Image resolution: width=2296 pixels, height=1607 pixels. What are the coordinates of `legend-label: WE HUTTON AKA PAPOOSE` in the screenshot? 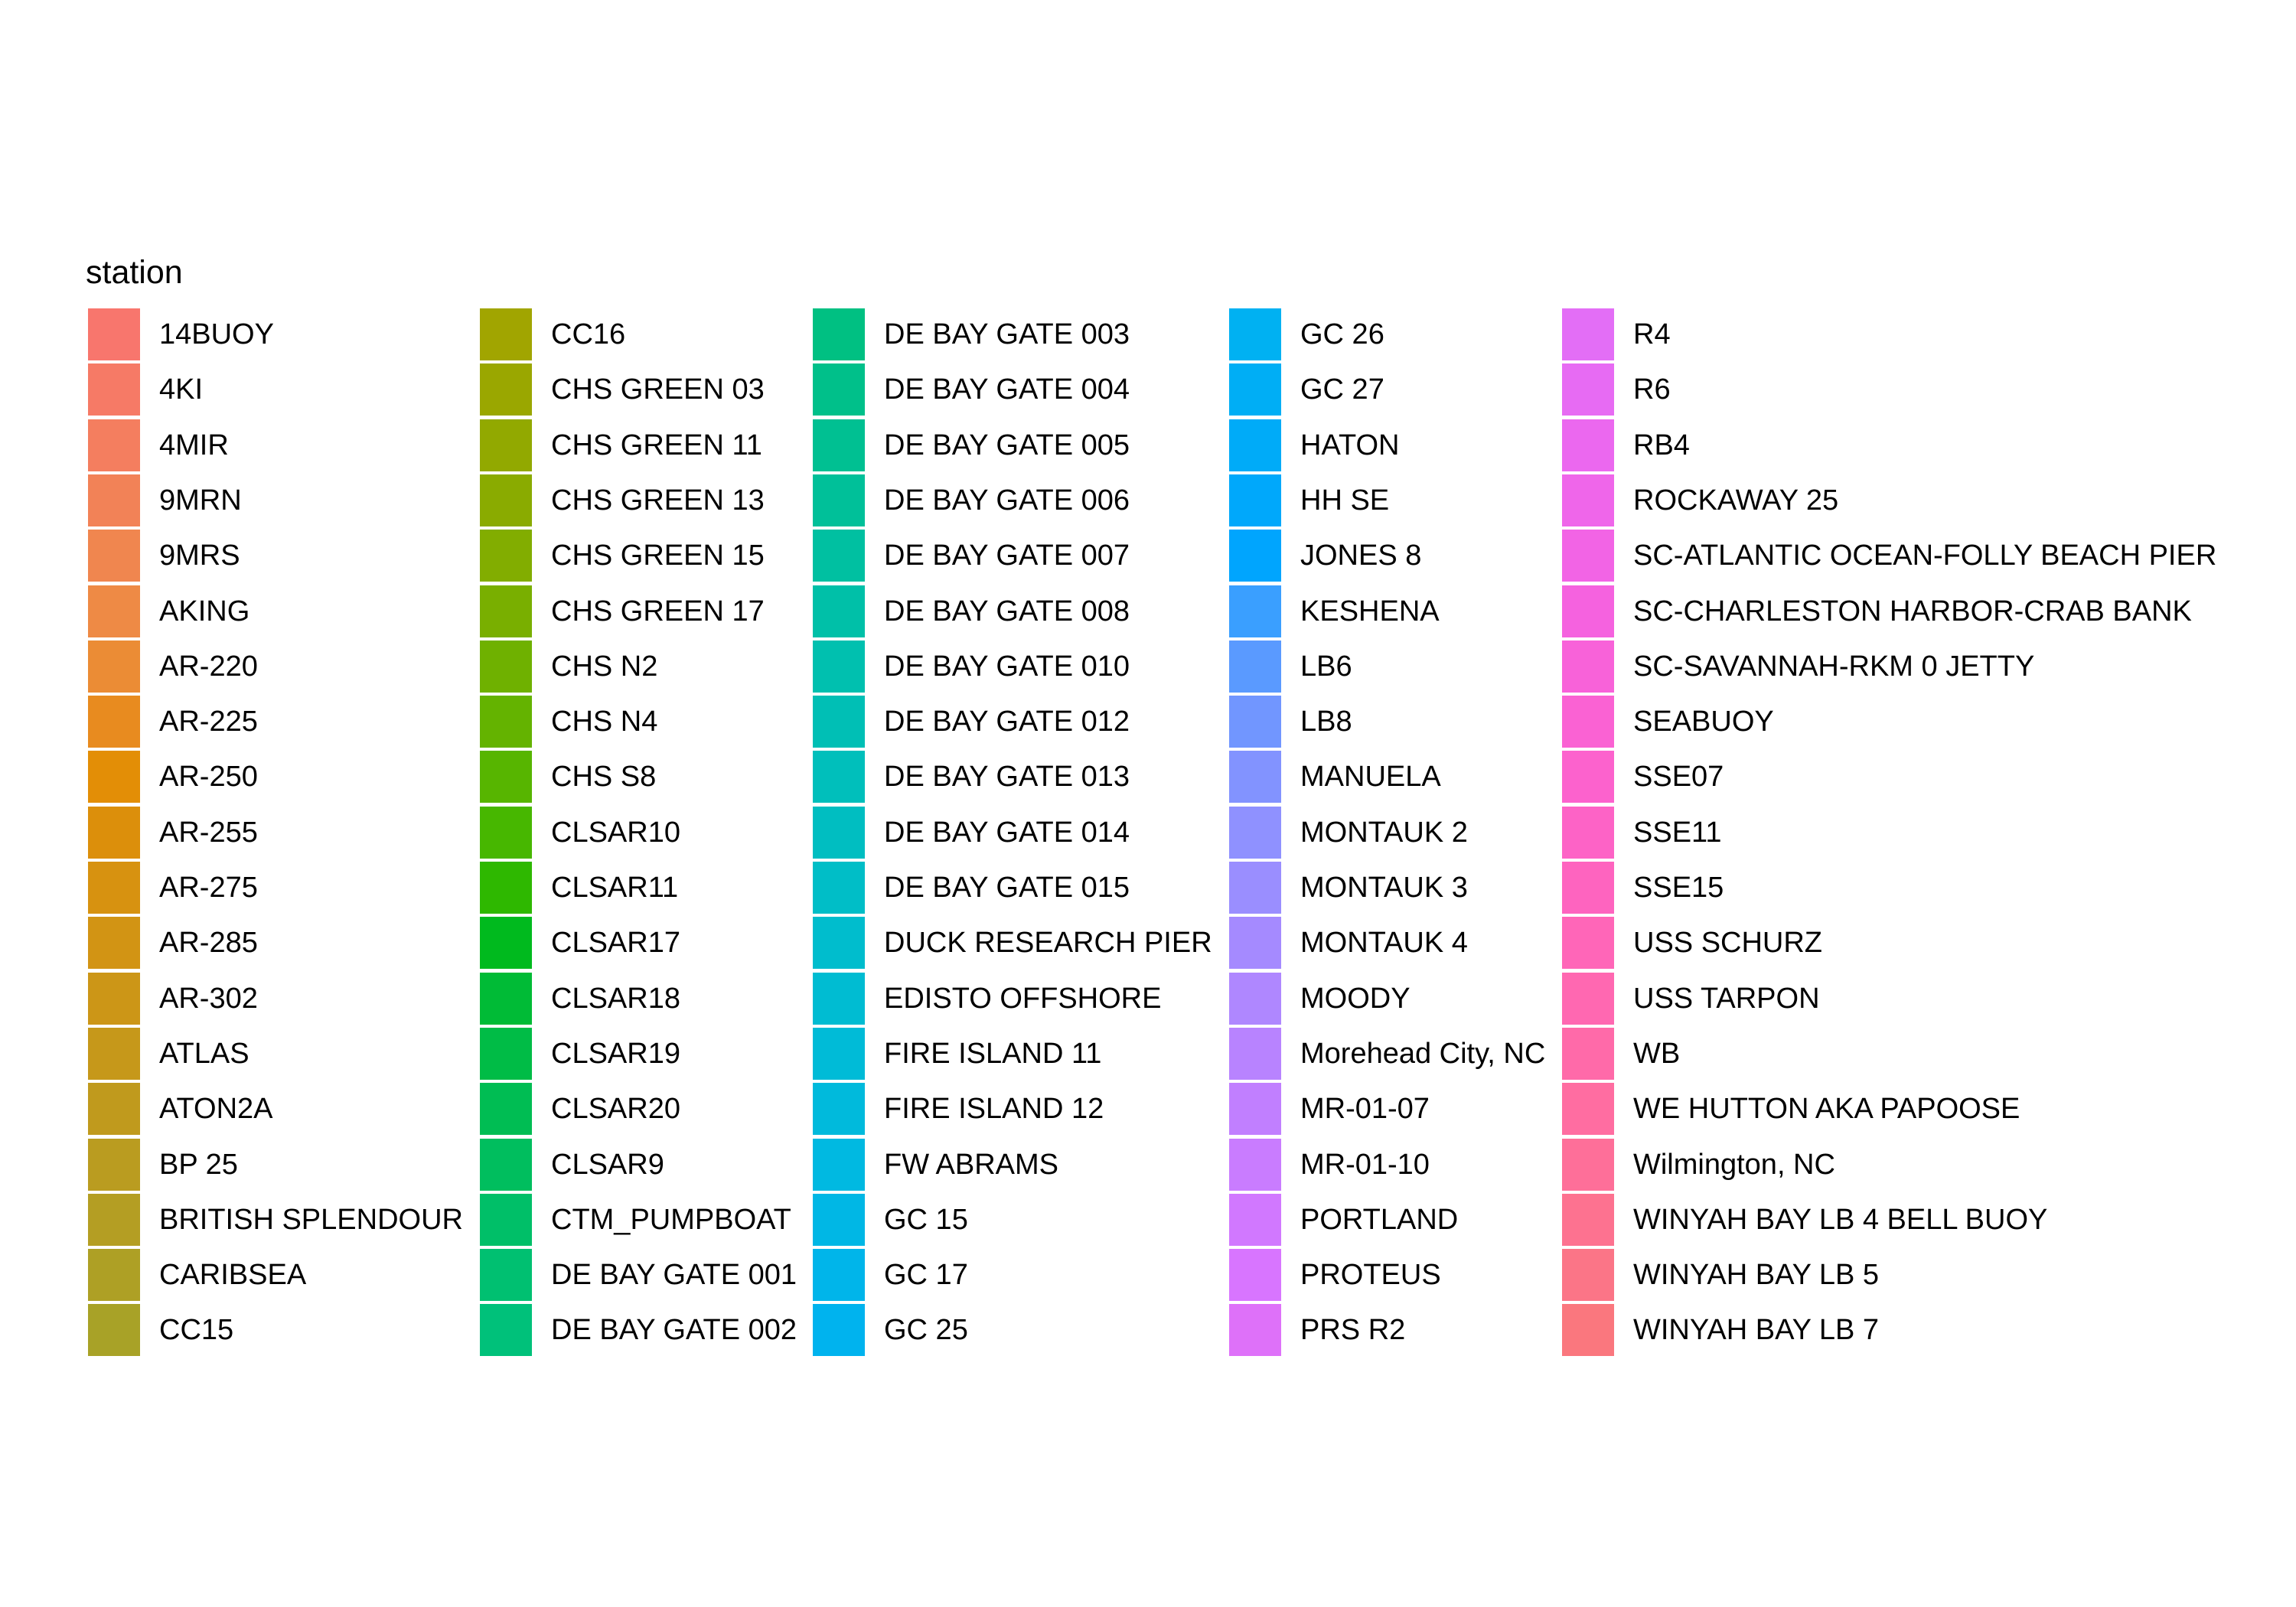 It's located at (1826, 1109).